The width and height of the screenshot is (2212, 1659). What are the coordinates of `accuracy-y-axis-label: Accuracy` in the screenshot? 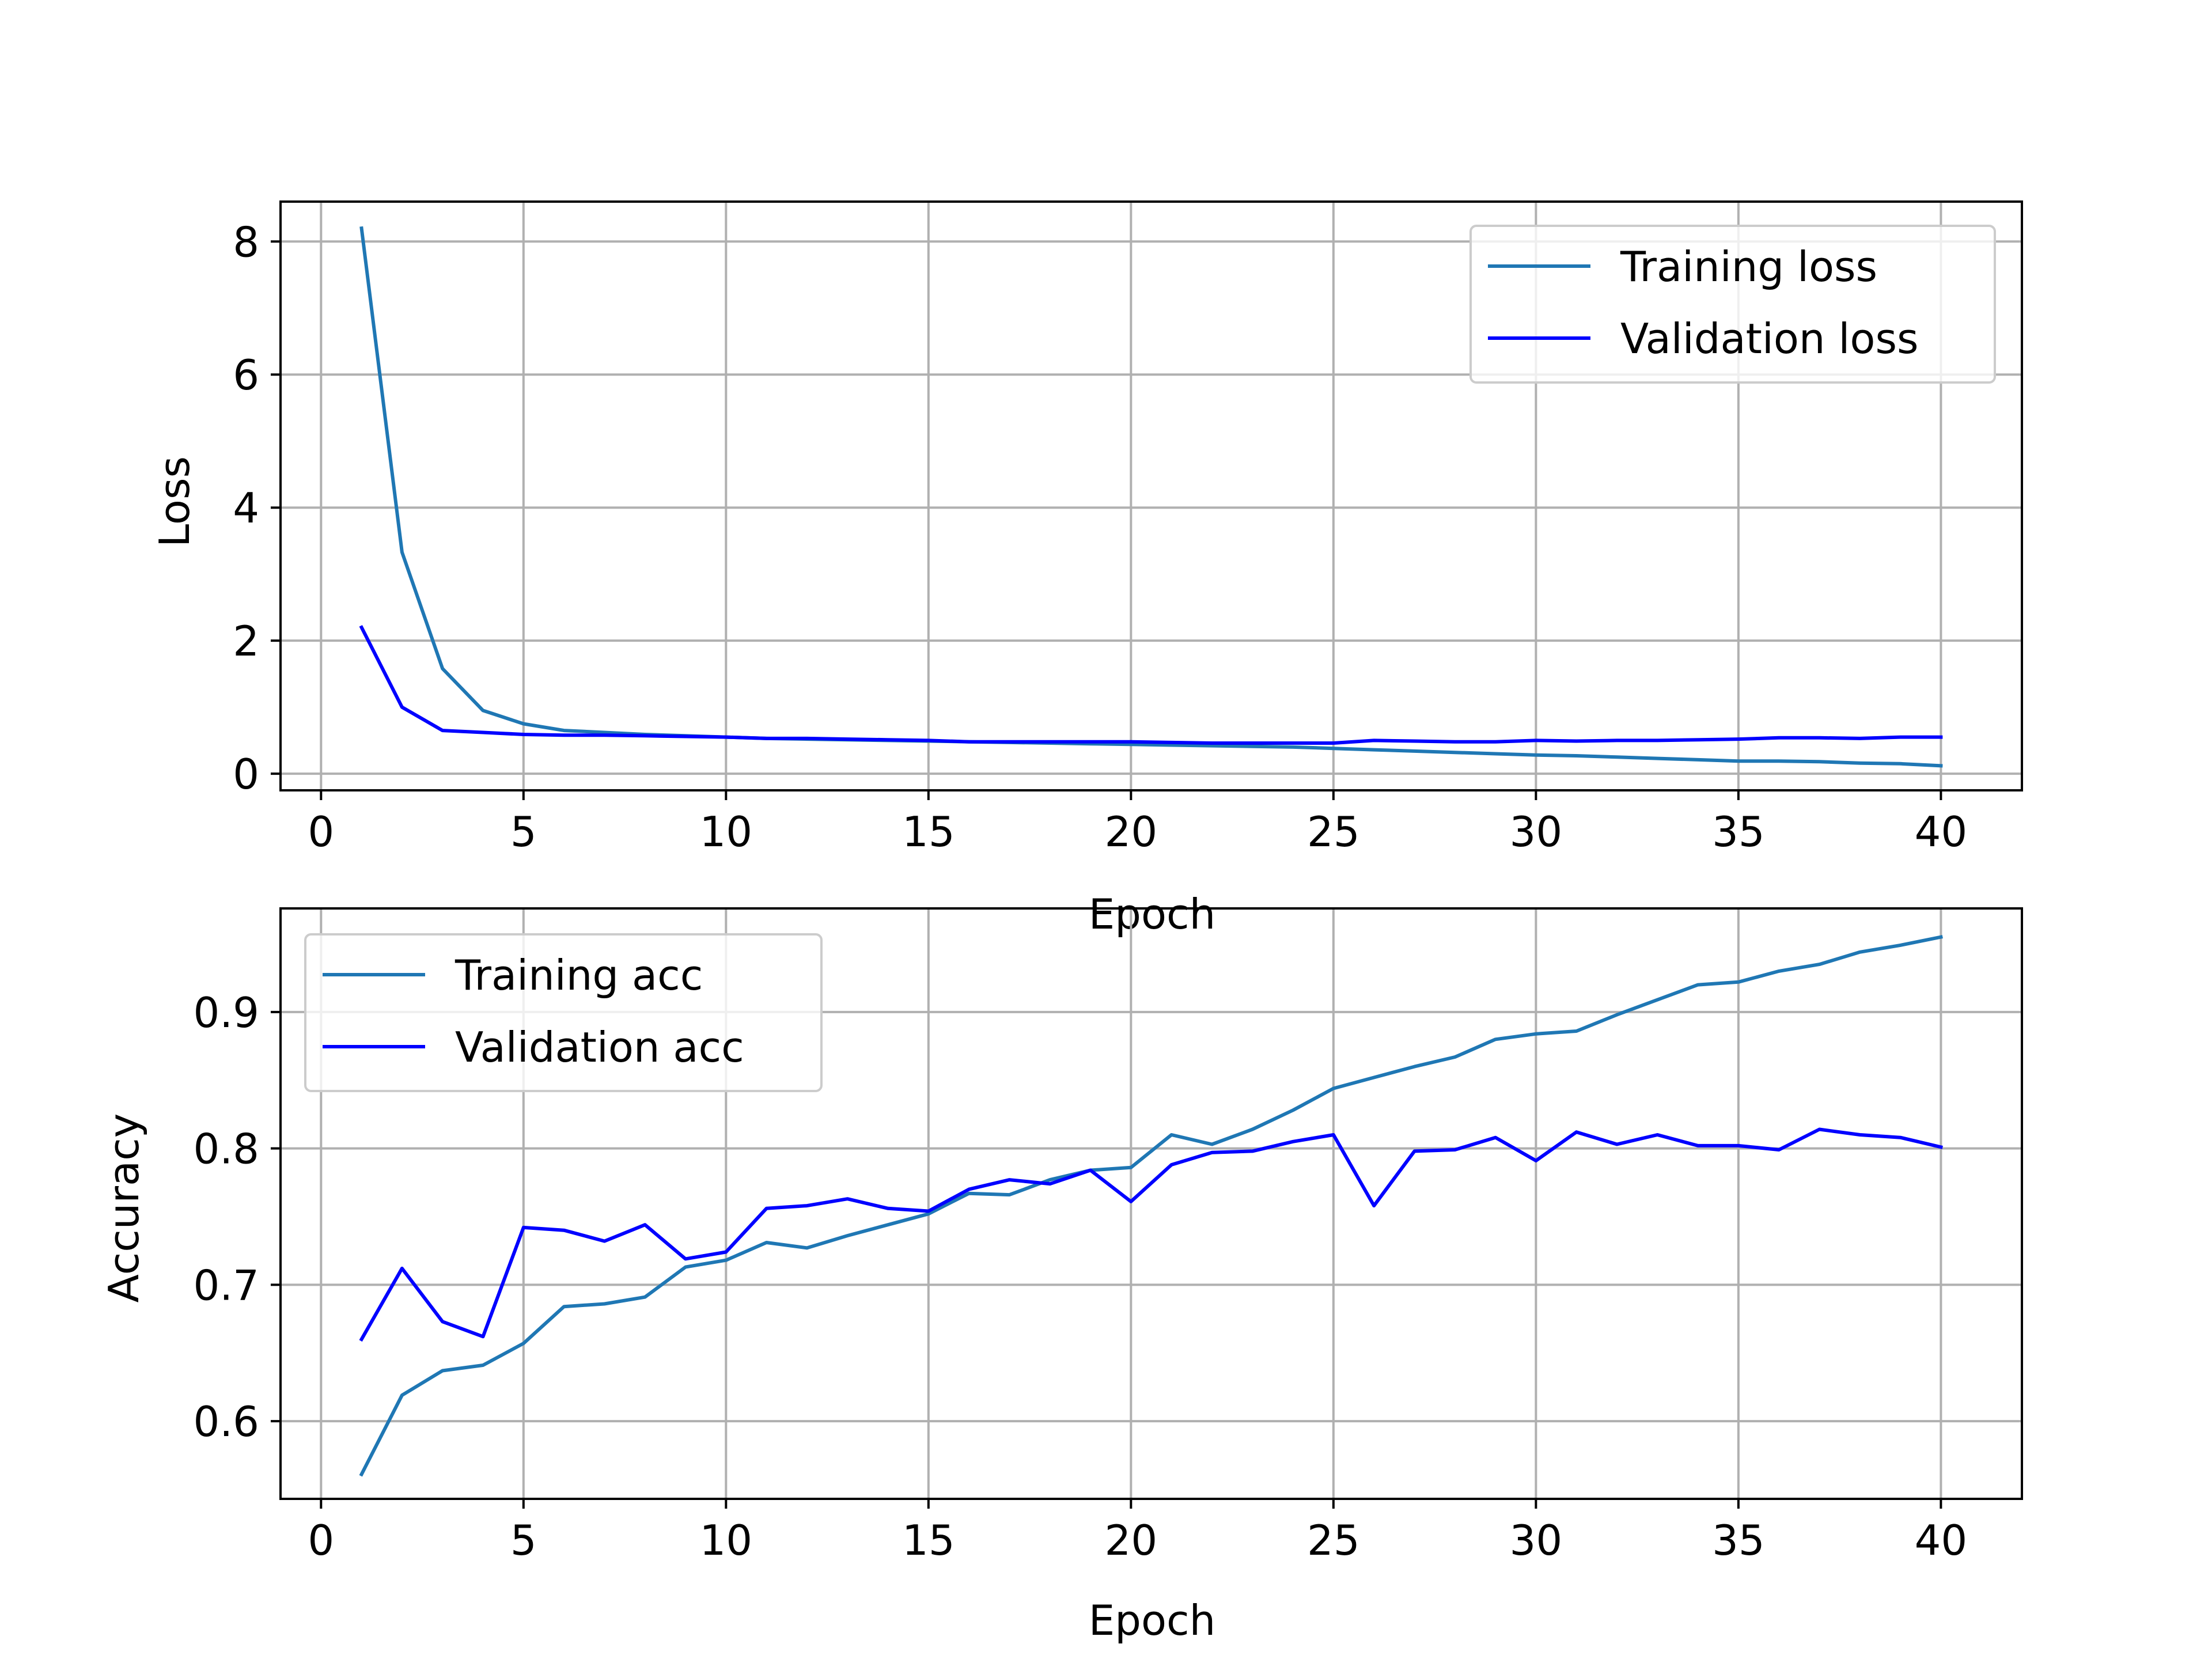 It's located at (124, 1208).